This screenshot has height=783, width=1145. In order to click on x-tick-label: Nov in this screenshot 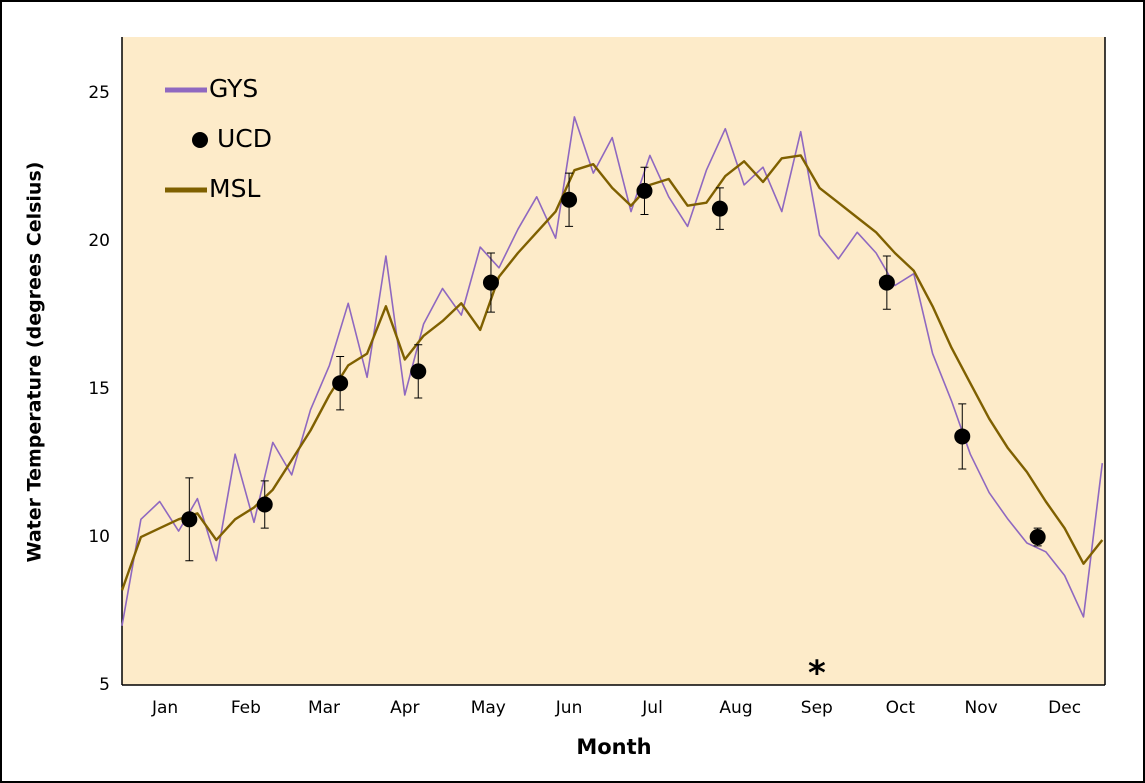, I will do `click(981, 708)`.